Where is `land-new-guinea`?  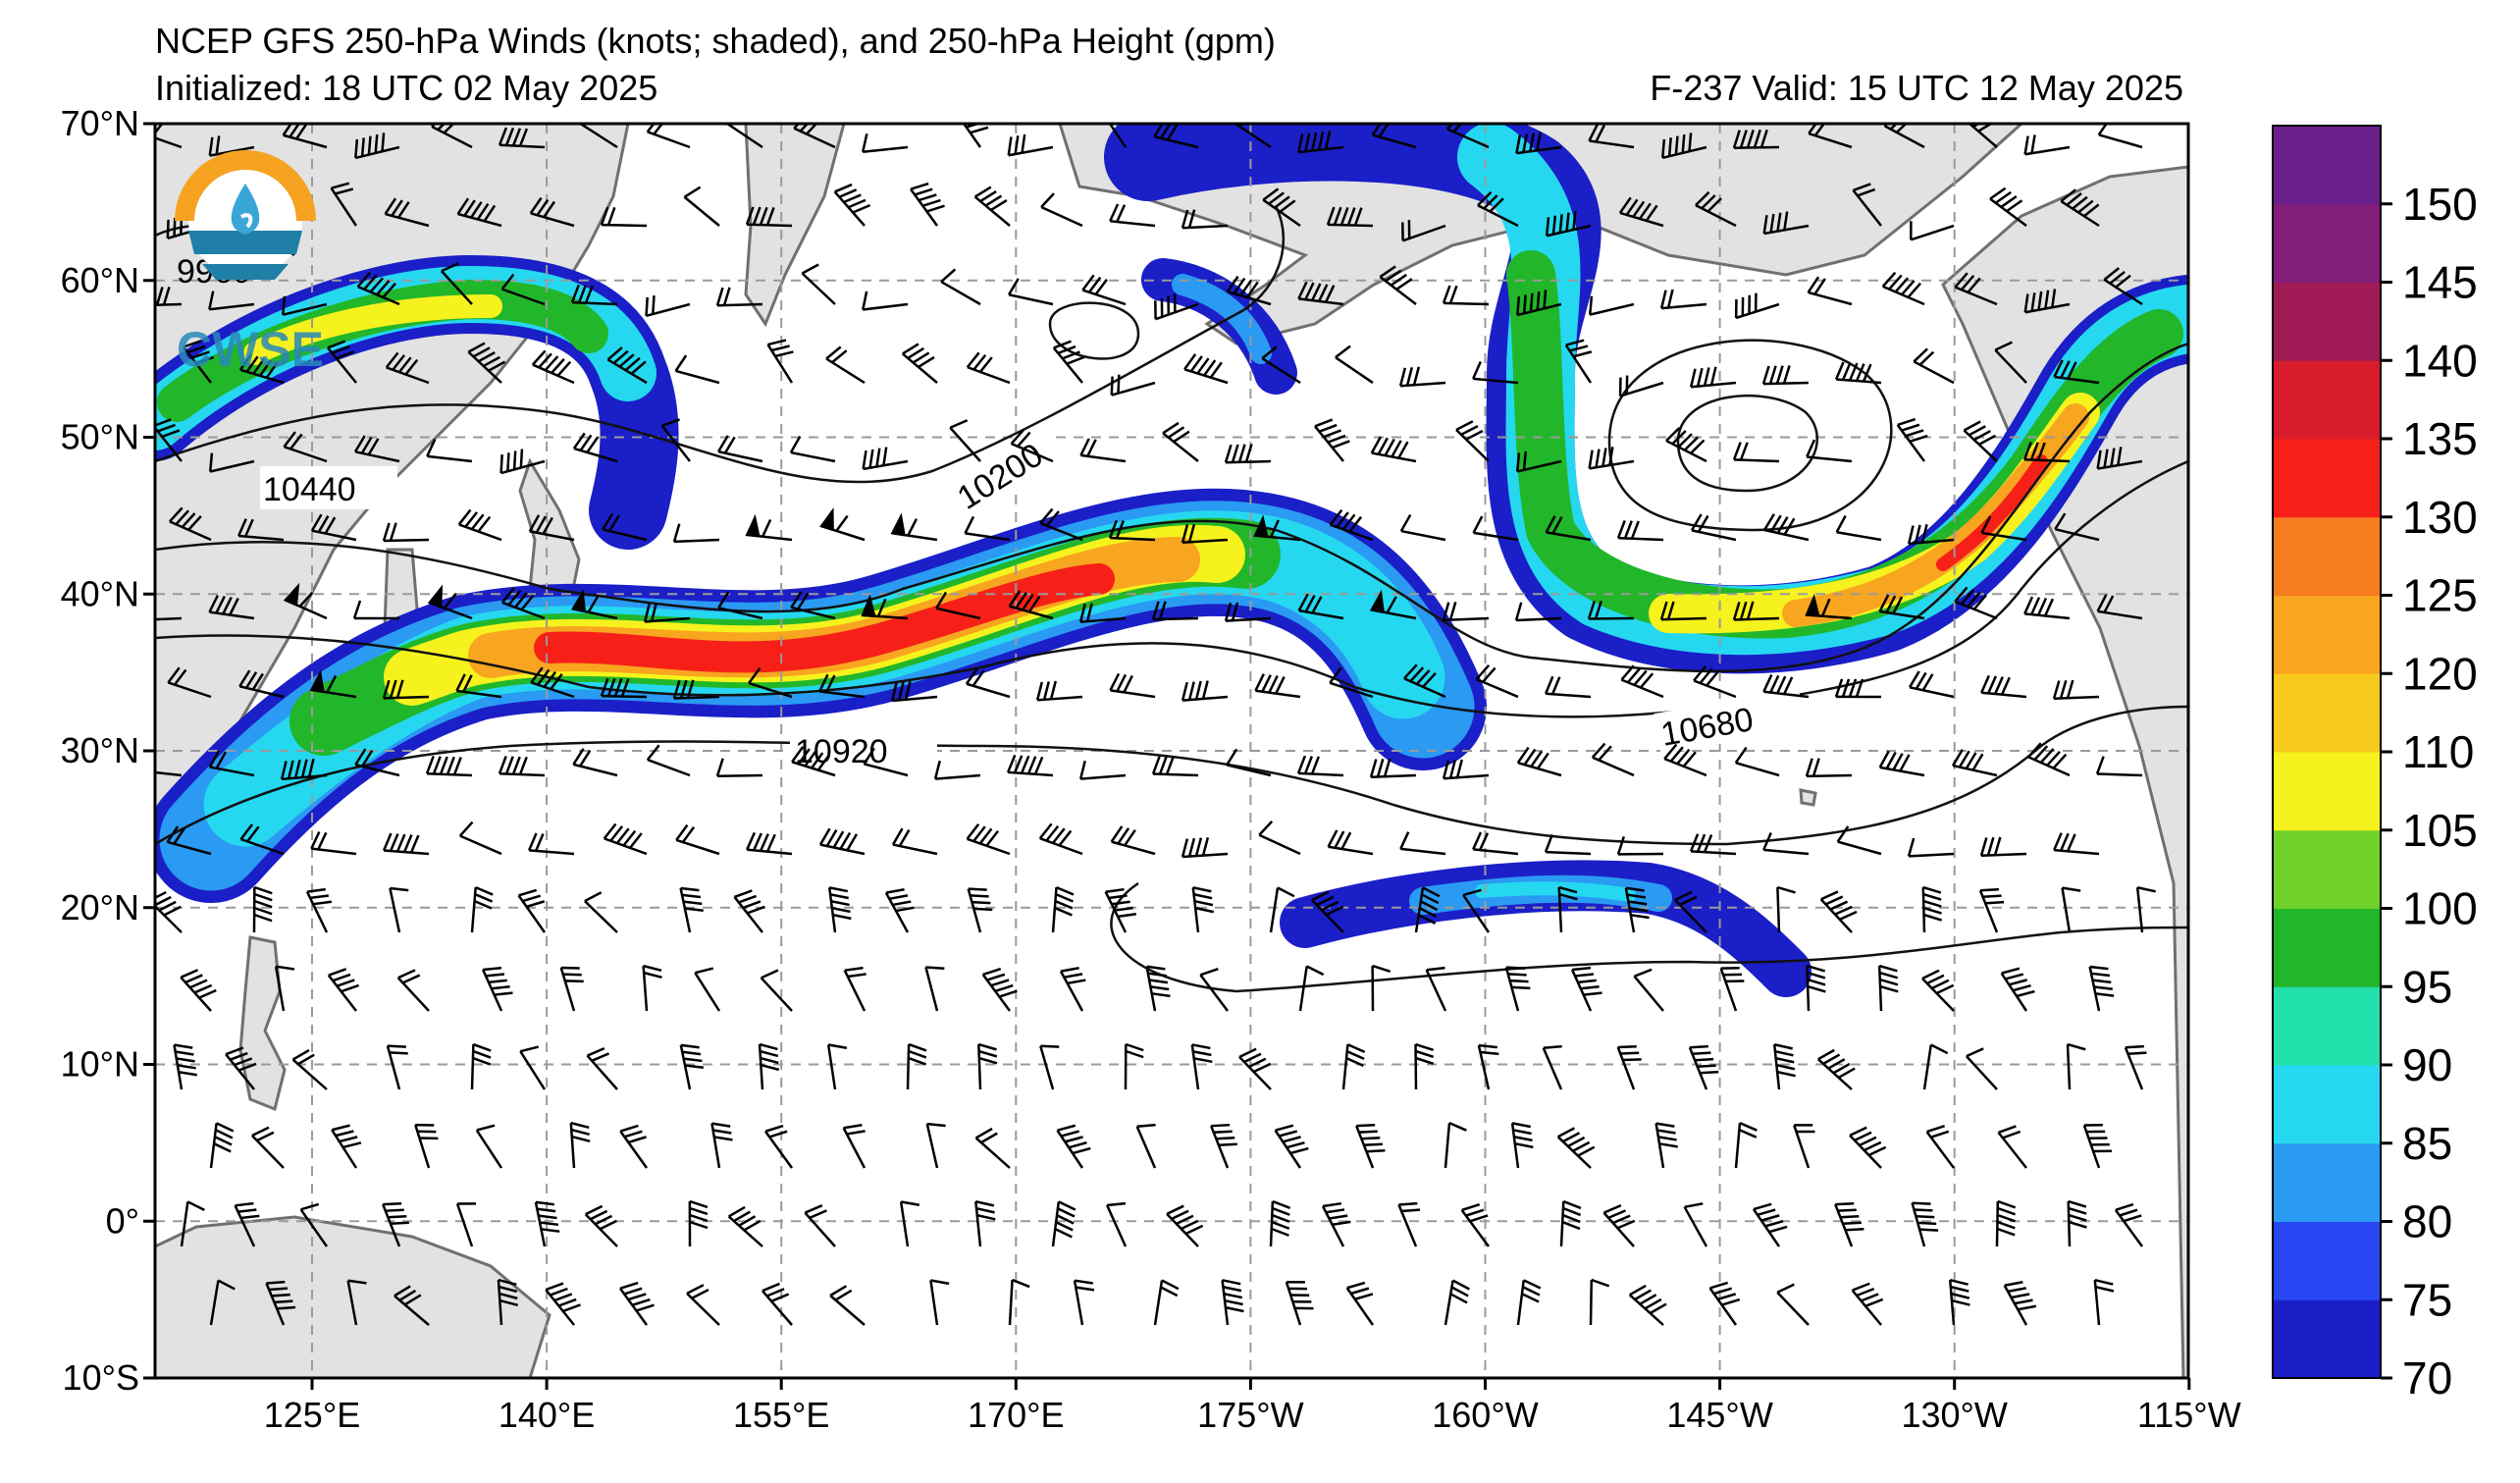
land-new-guinea is located at coordinates (353, 1297).